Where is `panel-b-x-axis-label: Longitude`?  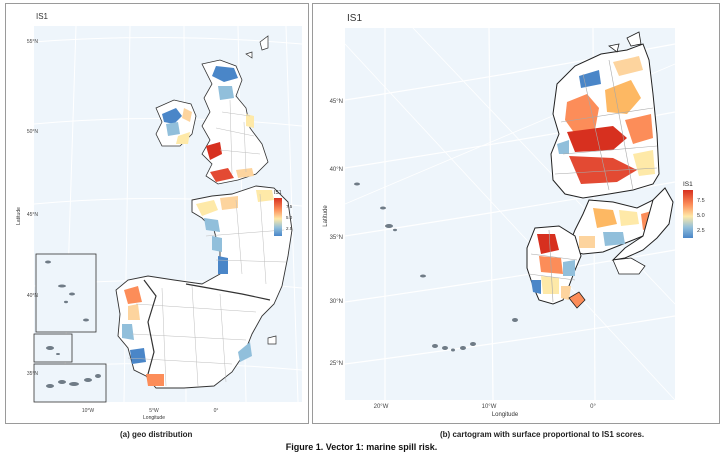
panel-b-x-axis-label: Longitude is located at coordinates (505, 415).